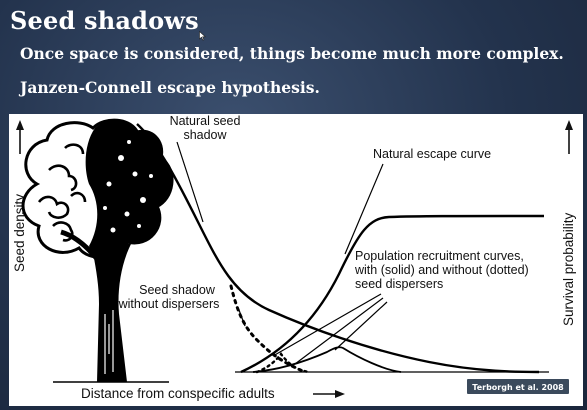 This screenshot has height=410, width=587. What do you see at coordinates (170, 87) in the screenshot?
I see `bullet-point-2: Janzen-Connell escape hypothesis.` at bounding box center [170, 87].